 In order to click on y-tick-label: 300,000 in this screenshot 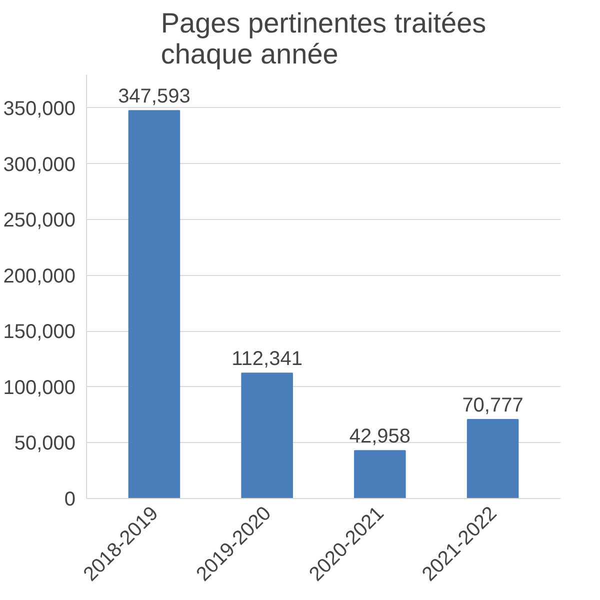, I will do `click(39, 165)`.